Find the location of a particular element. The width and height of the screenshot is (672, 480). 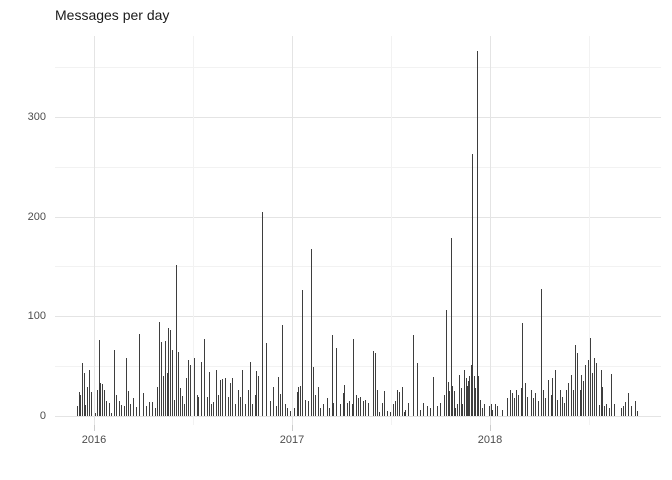

y-minor-gridline is located at coordinates (358, 68).